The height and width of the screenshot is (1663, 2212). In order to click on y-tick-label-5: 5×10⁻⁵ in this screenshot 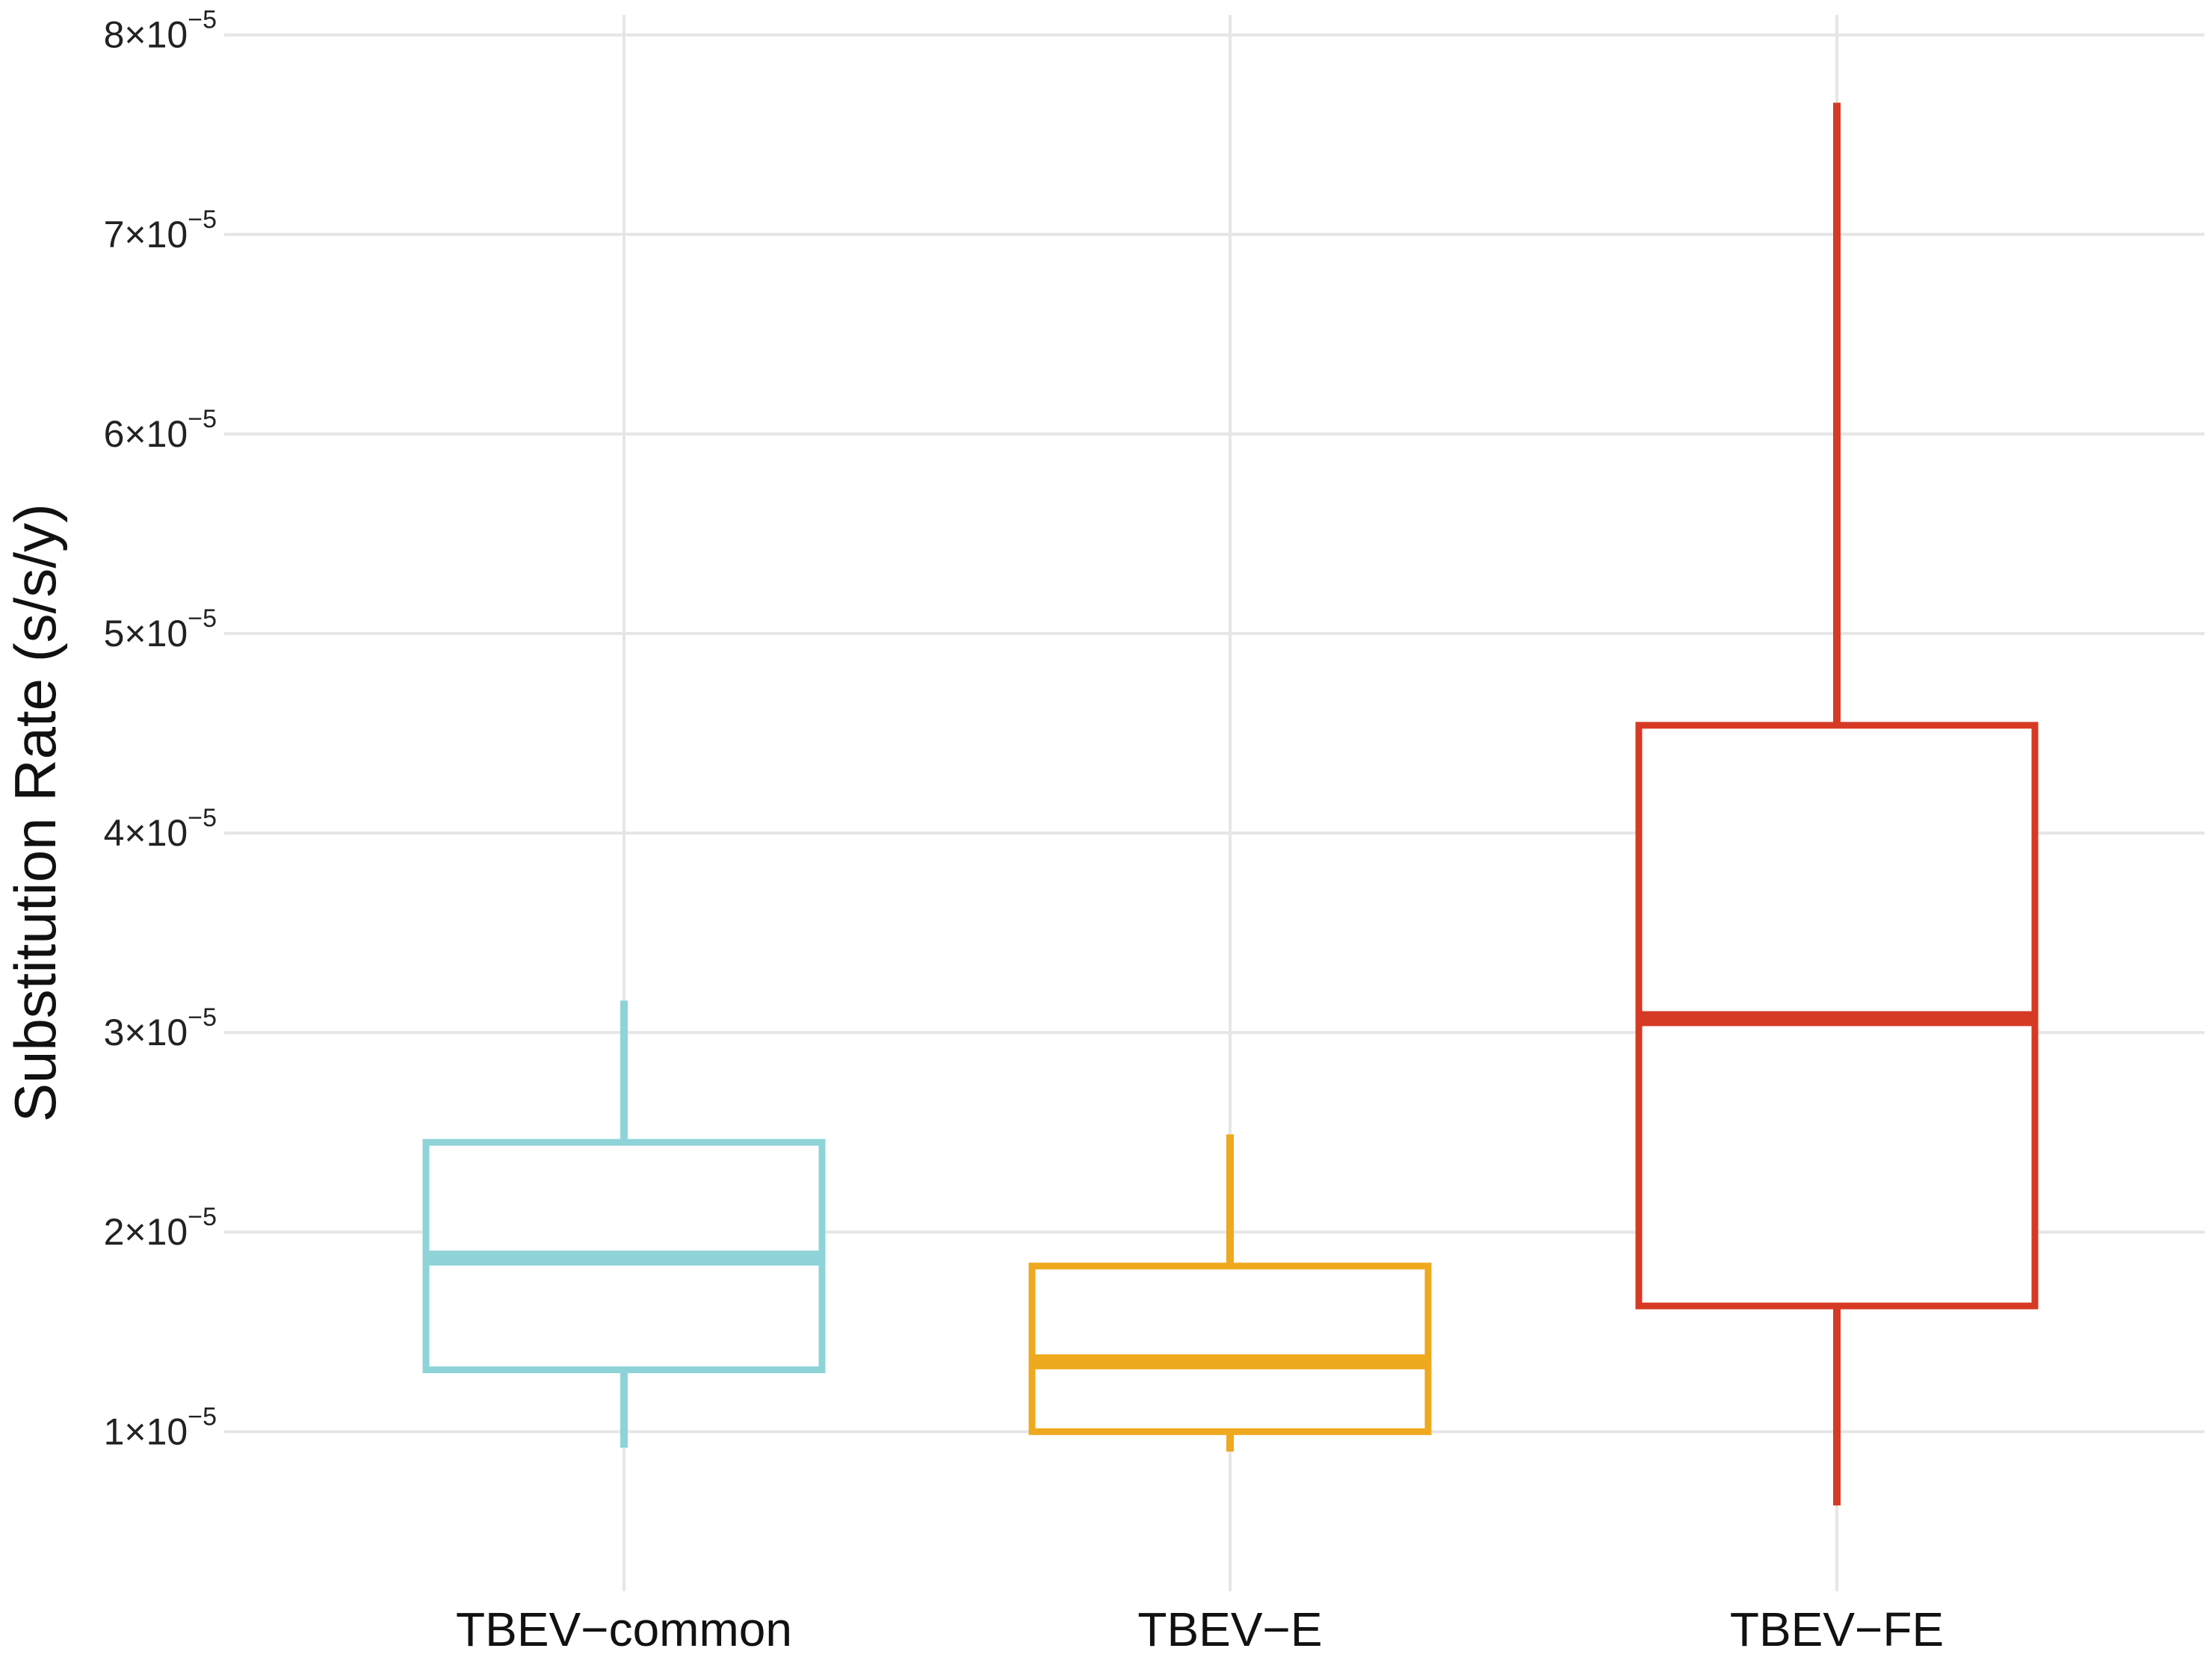, I will do `click(160, 629)`.